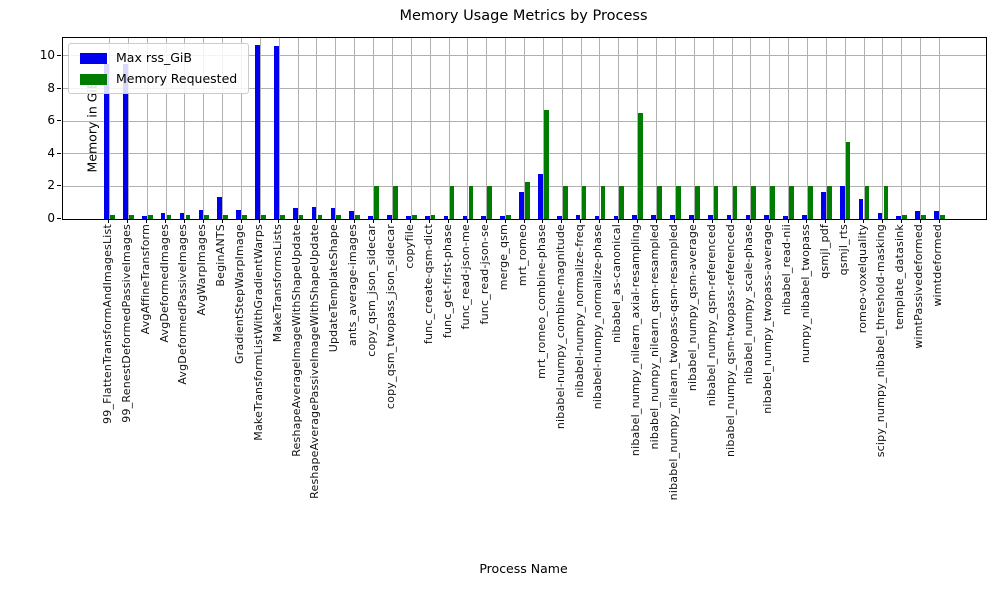 The height and width of the screenshot is (600, 1000). Describe the element at coordinates (636, 340) in the screenshot. I see `x-tick-label: nibabel_numpy_nilearn_axial-resampling` at that location.